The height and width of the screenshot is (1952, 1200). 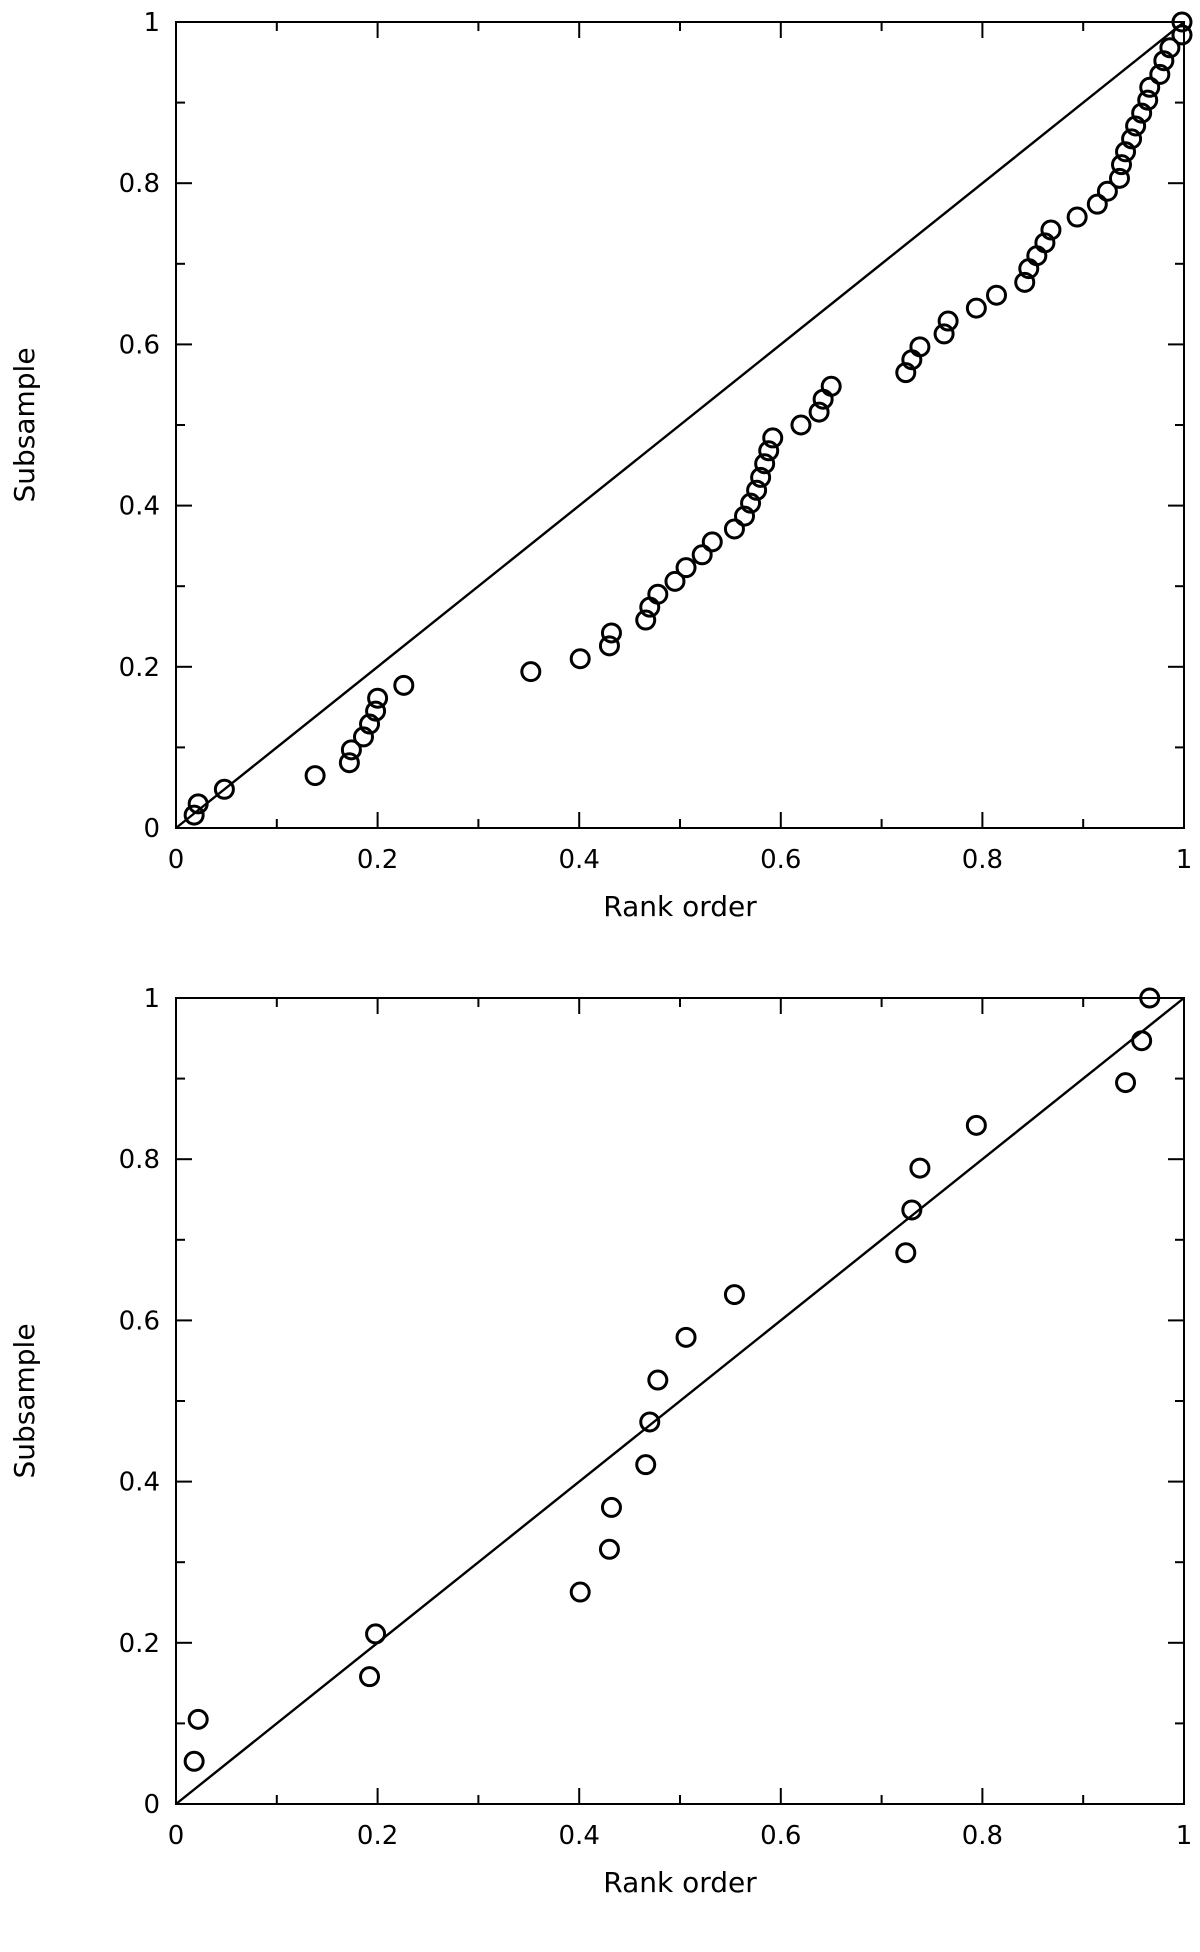 What do you see at coordinates (139, 507) in the screenshot?
I see `chart-top-y-tick-label: 0.4` at bounding box center [139, 507].